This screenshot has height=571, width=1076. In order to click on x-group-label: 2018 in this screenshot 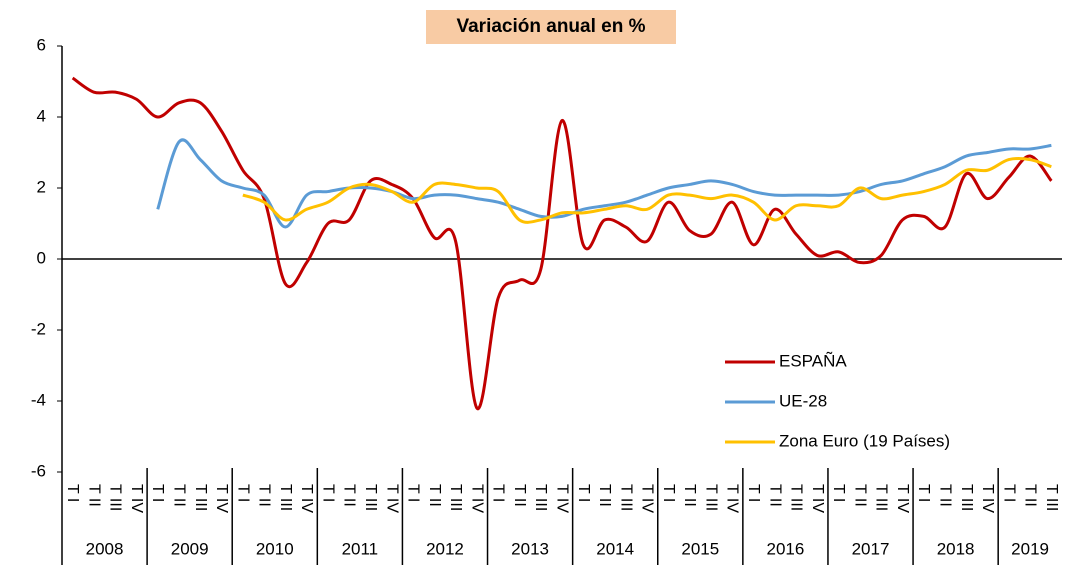, I will do `click(956, 548)`.